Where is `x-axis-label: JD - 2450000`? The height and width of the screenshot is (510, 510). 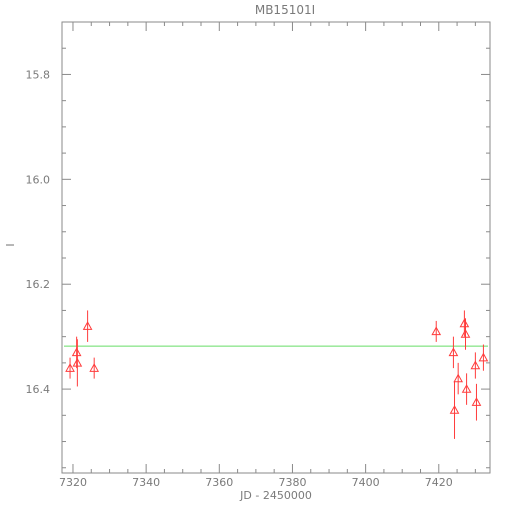
x-axis-label: JD - 2450000 is located at coordinates (275, 495).